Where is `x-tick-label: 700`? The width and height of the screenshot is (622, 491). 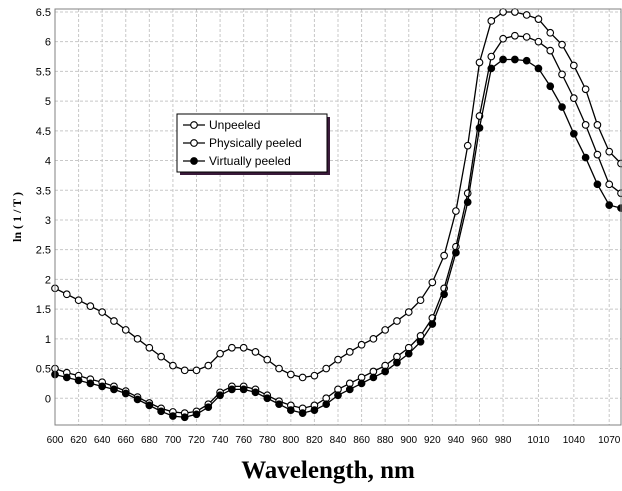
x-tick-label: 700 is located at coordinates (173, 440).